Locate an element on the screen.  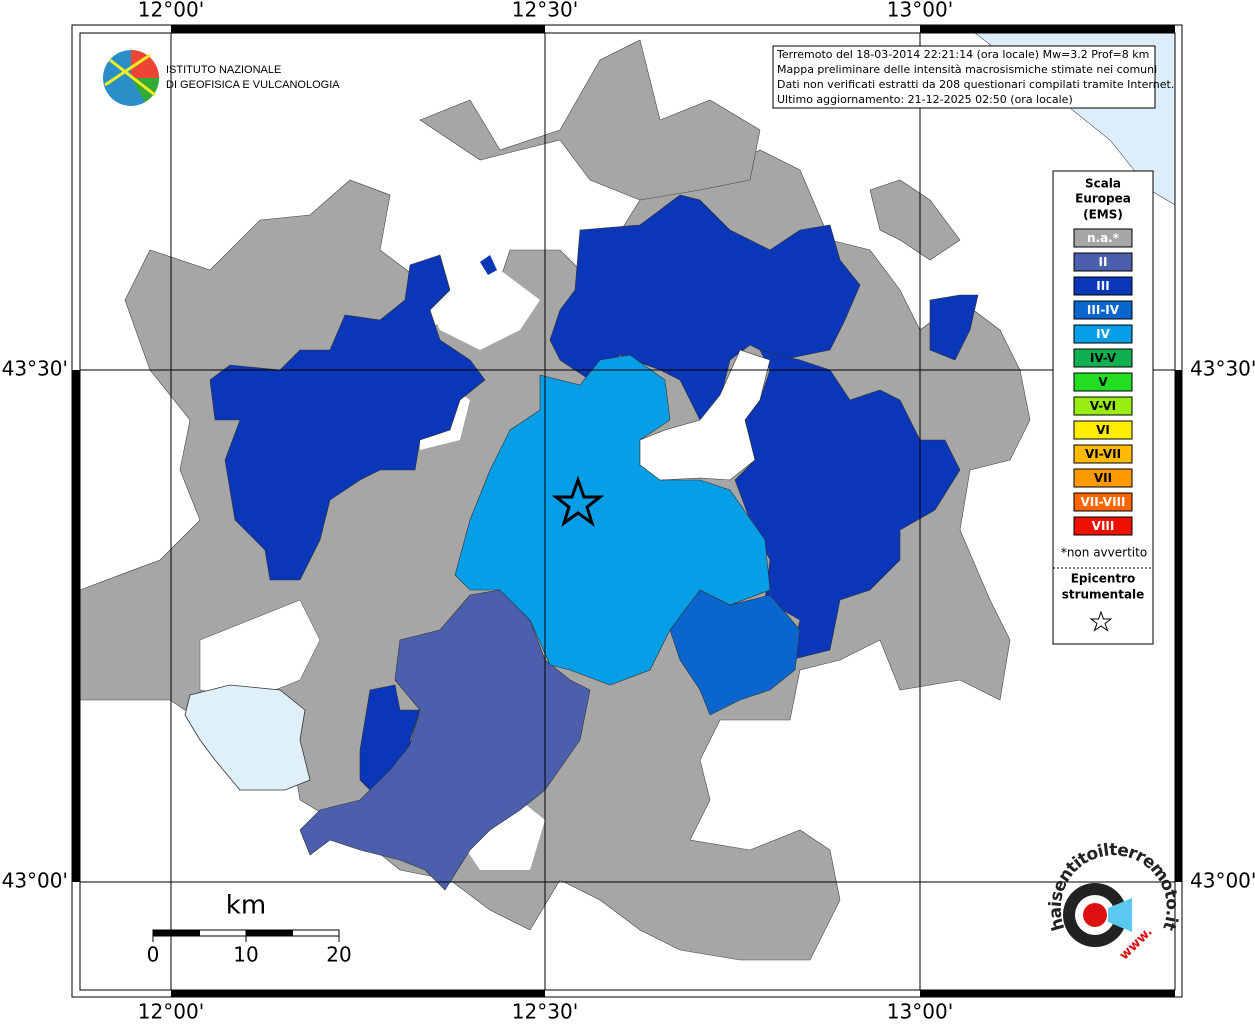
lake is located at coordinates (247, 737).